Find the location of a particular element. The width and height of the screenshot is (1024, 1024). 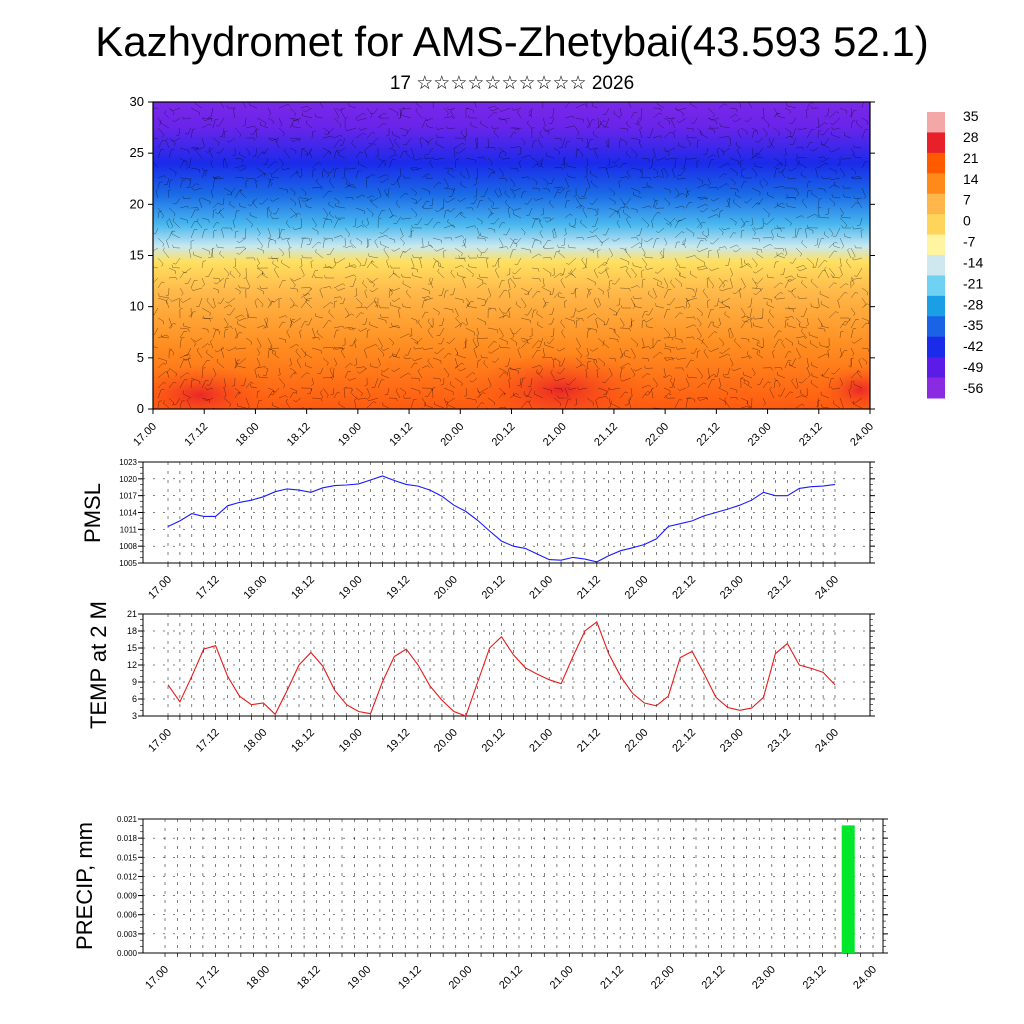

y-tick-label: 0 is located at coordinates (140, 408).